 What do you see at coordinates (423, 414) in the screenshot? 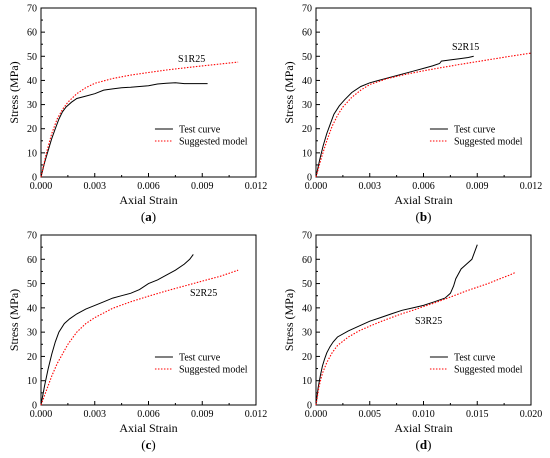
I see `x-tick-label: 0.010` at bounding box center [423, 414].